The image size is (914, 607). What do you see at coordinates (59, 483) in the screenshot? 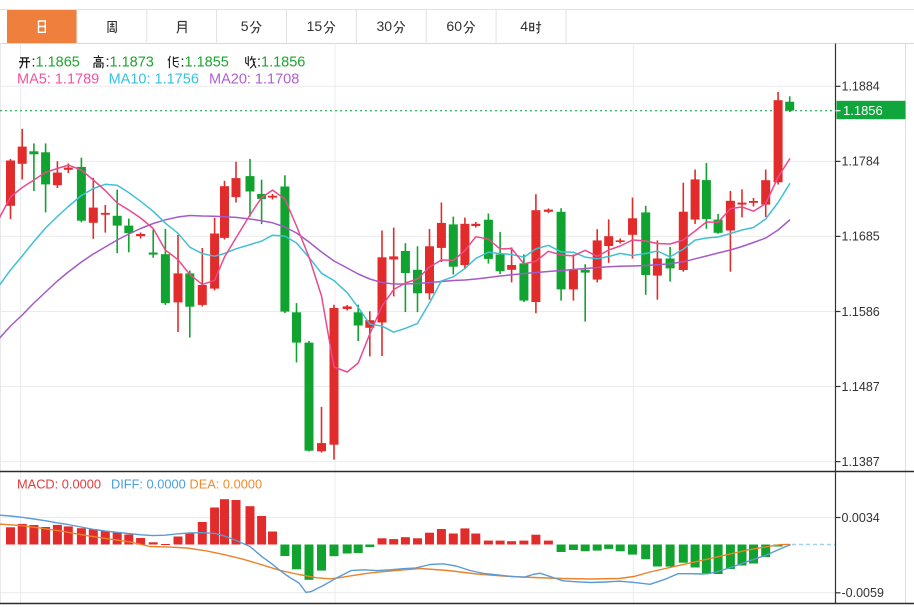
I see `svg-text: MACD: 0.0000` at bounding box center [59, 483].